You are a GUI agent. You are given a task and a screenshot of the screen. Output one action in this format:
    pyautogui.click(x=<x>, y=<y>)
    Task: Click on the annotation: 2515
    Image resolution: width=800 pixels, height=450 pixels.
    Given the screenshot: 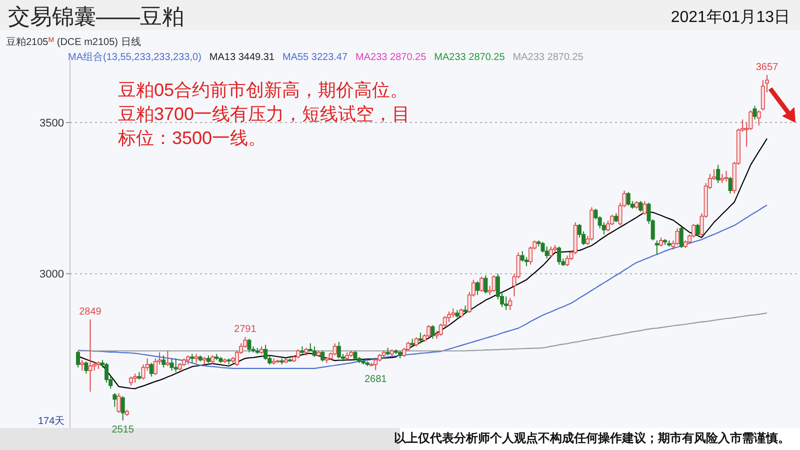 What is the action you would take?
    pyautogui.click(x=123, y=430)
    